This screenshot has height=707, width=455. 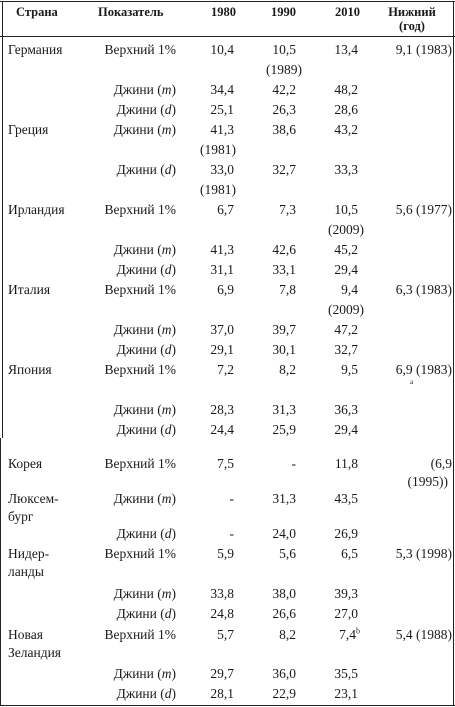 I want to click on value-1990: 7,8, so click(x=287, y=289).